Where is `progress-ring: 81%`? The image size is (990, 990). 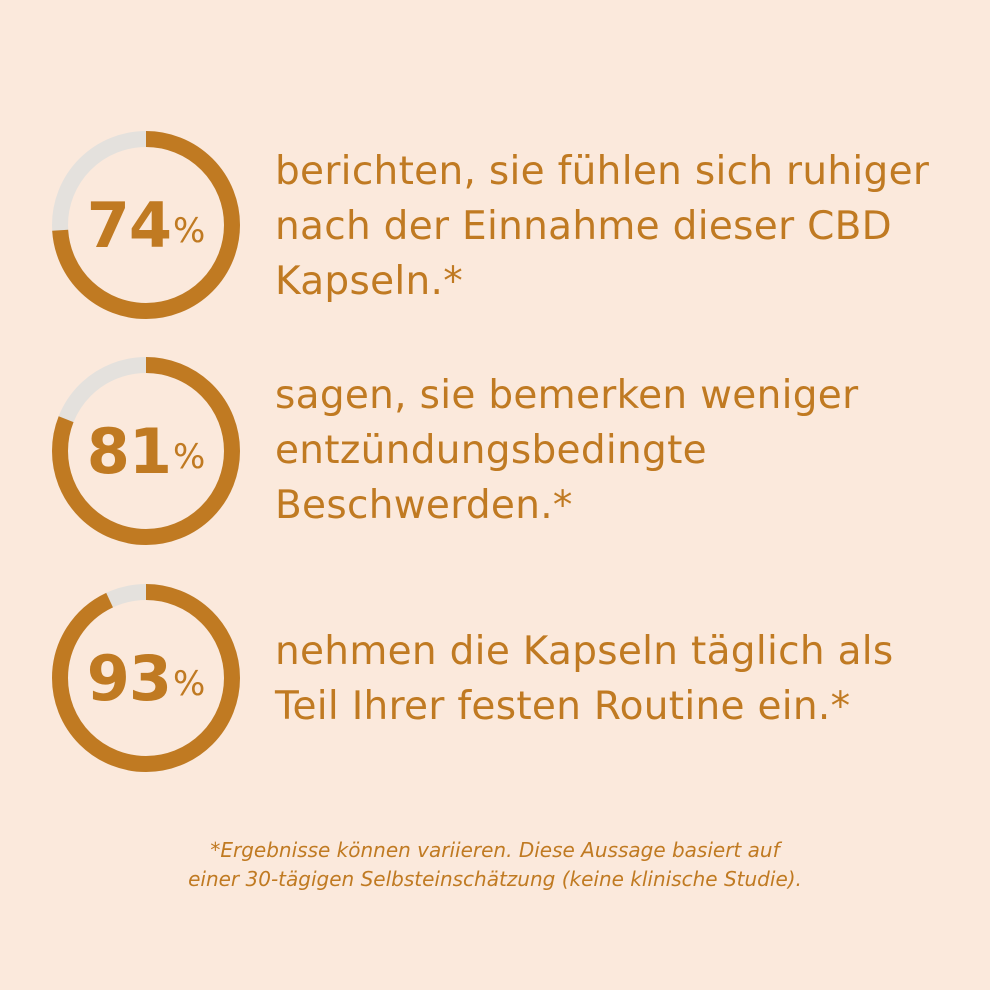
progress-ring: 81% is located at coordinates (146, 451).